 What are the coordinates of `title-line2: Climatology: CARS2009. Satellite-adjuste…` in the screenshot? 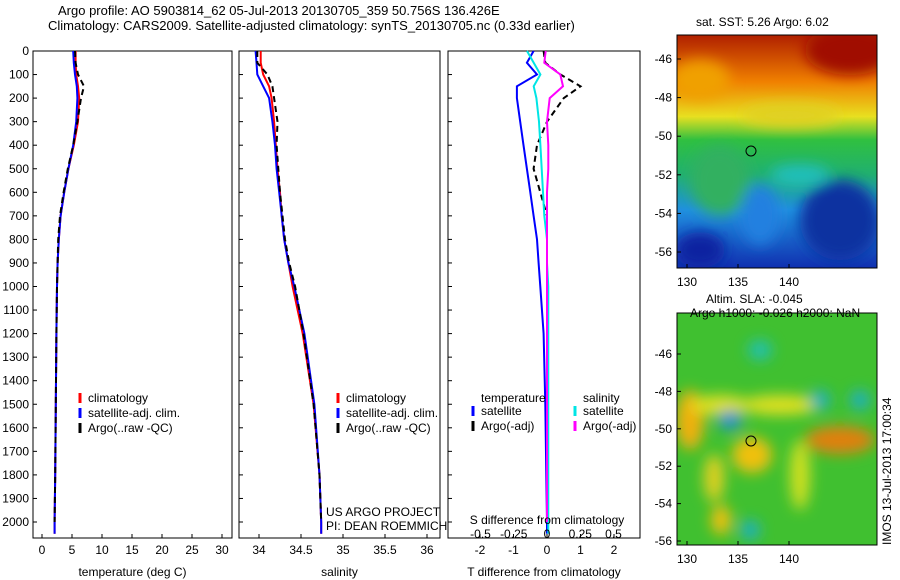 It's located at (311, 25).